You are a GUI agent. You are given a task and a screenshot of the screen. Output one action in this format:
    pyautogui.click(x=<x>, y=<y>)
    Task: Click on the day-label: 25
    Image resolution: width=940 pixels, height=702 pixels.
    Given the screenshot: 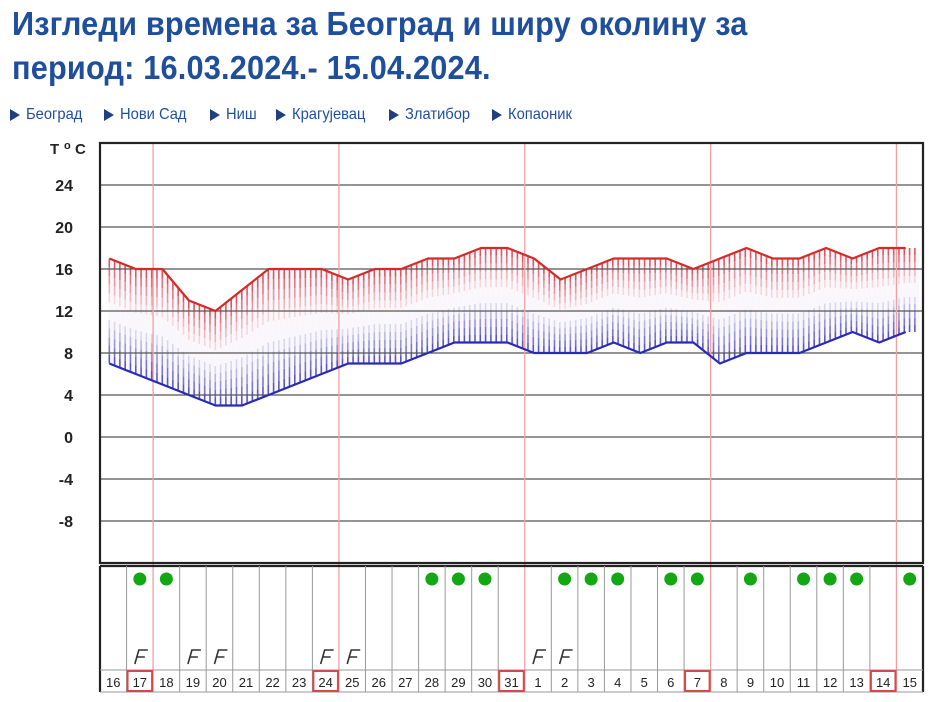 What is the action you would take?
    pyautogui.click(x=352, y=682)
    